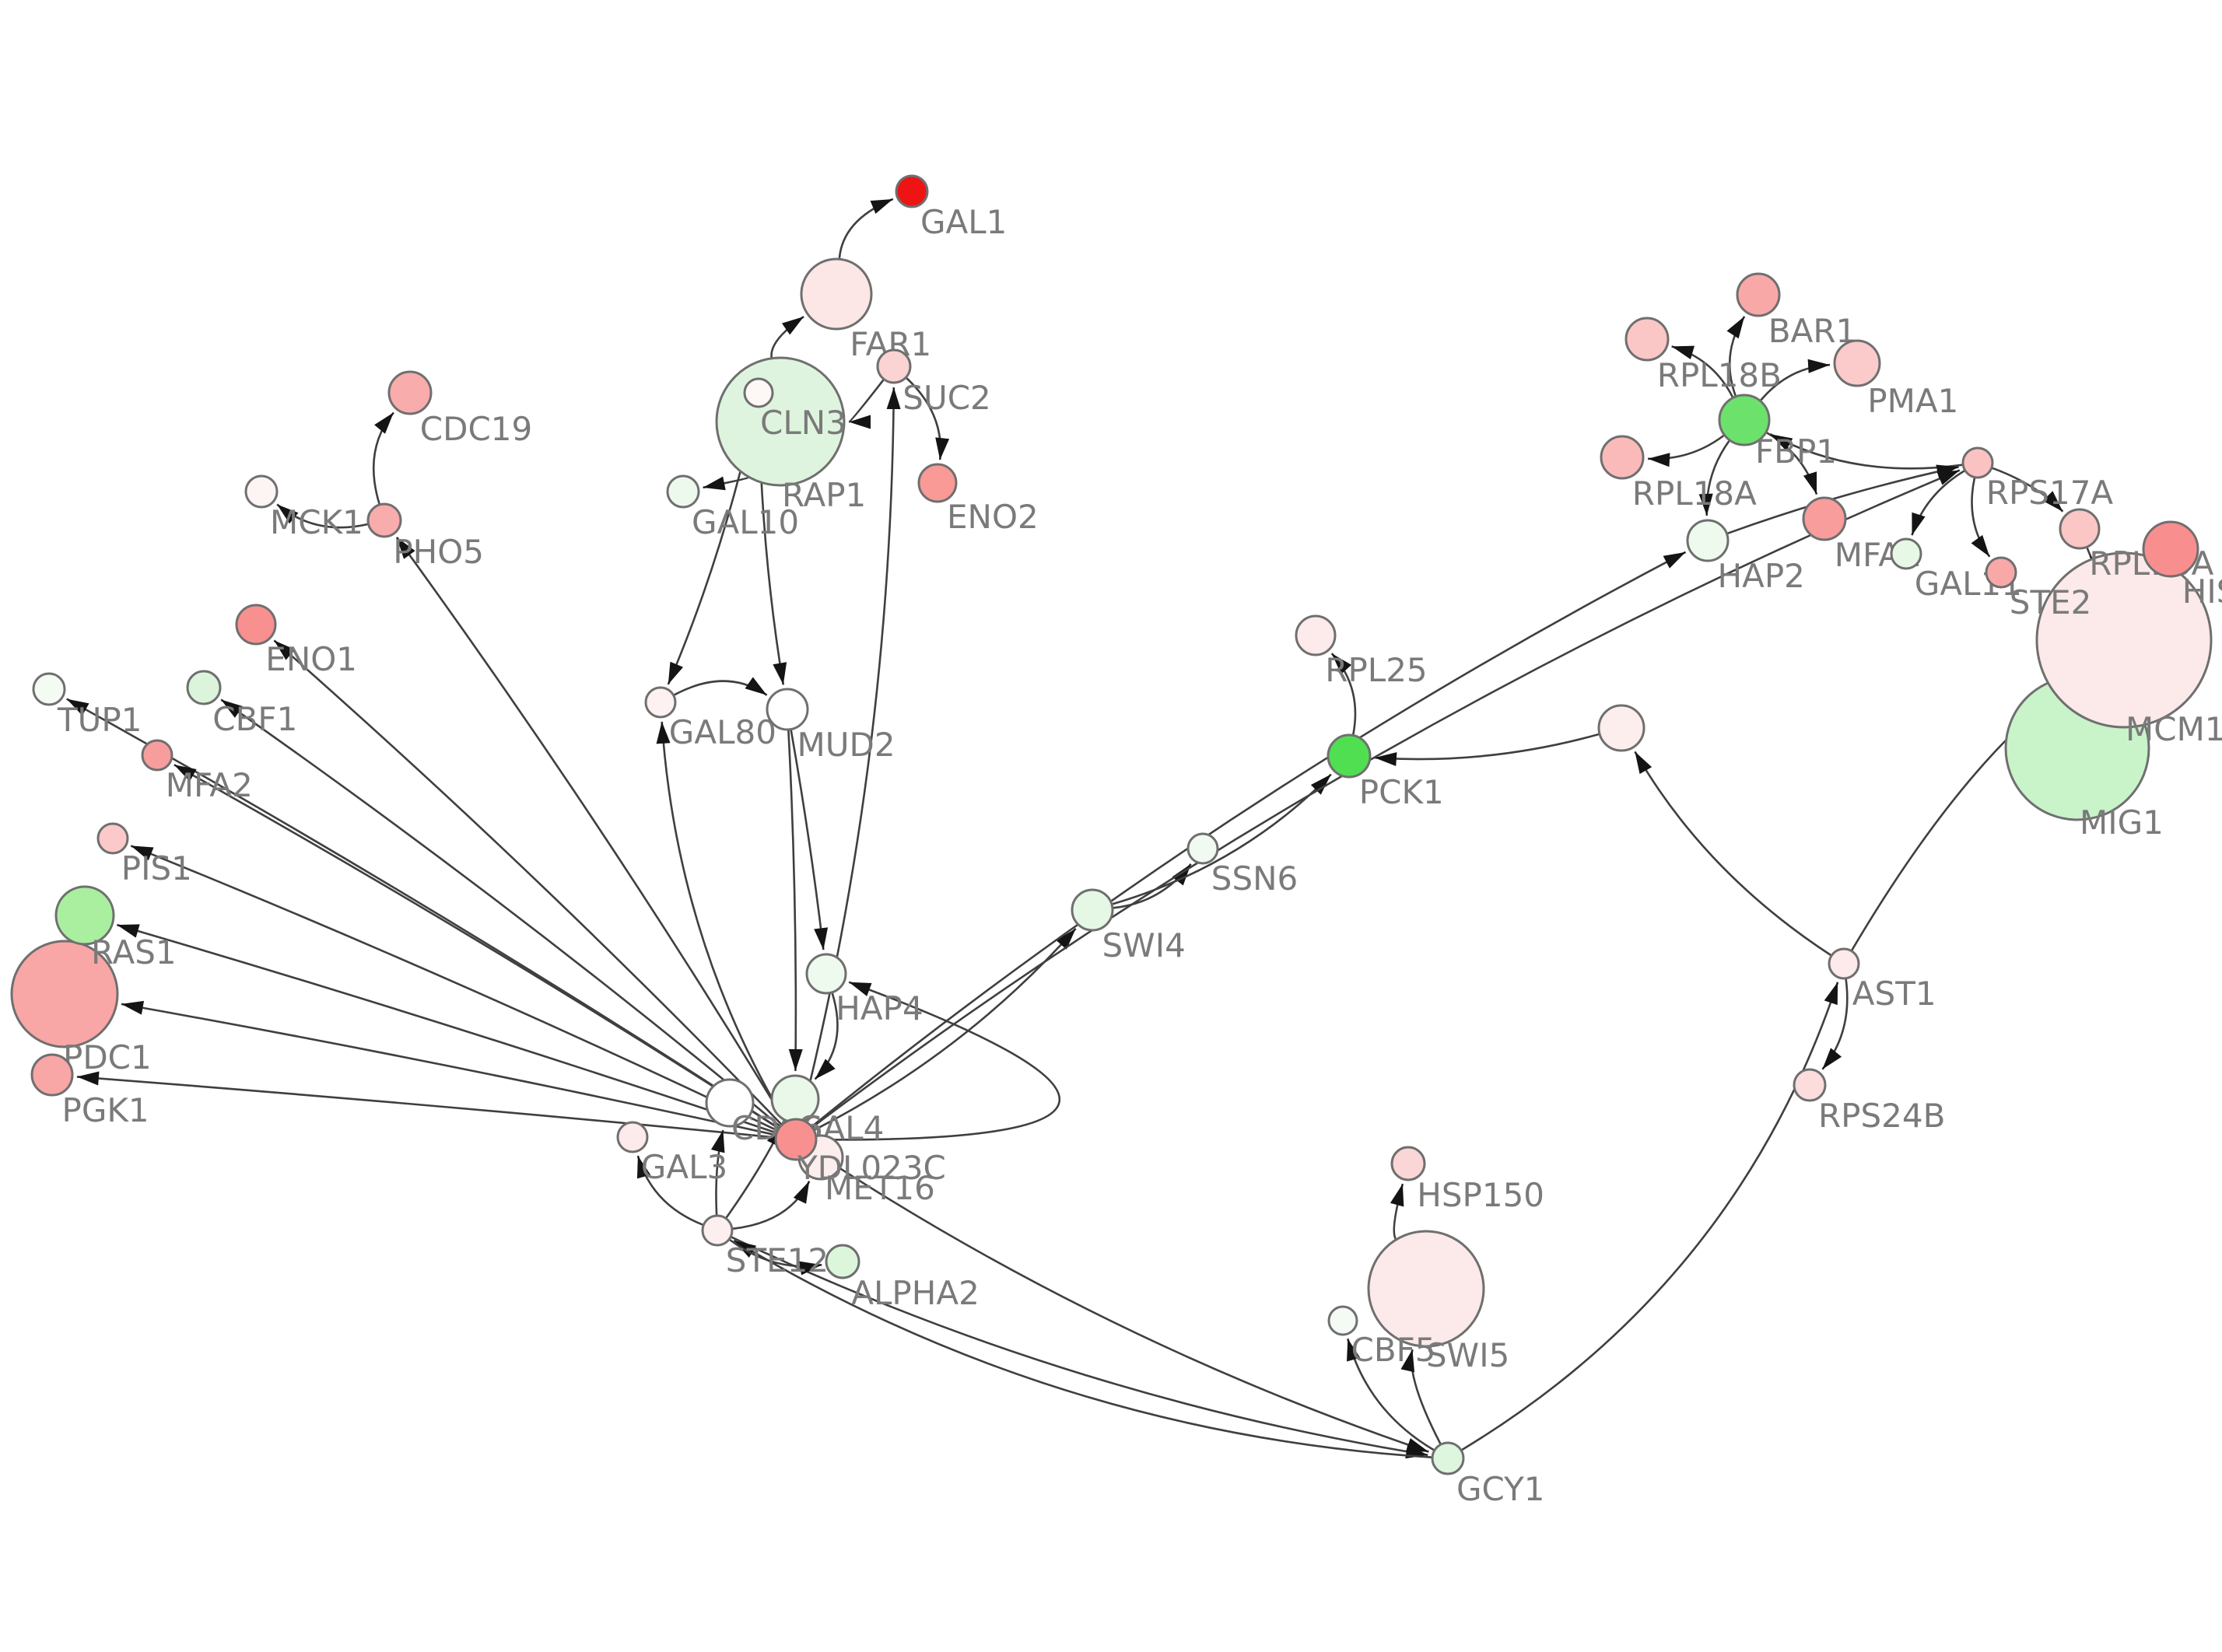 Image resolution: width=2222 pixels, height=1652 pixels. I want to click on edge-AST1-RPS24B, so click(1835, 1024).